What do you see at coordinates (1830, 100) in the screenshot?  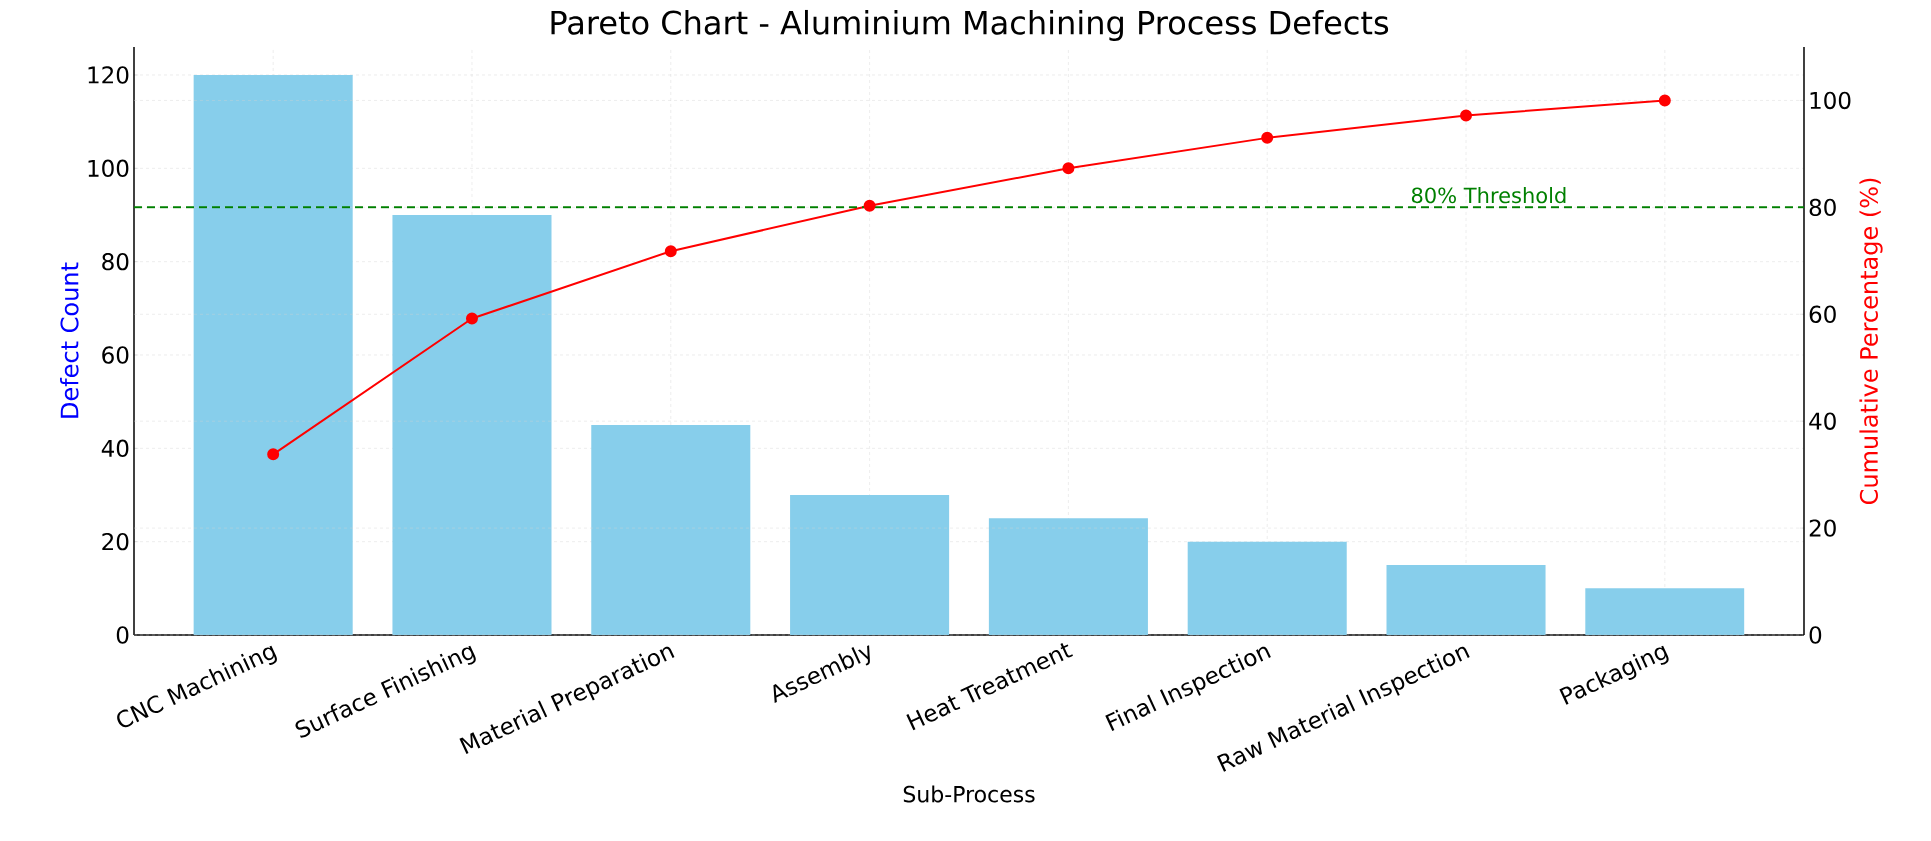 I see `y2-tick-label: 100` at bounding box center [1830, 100].